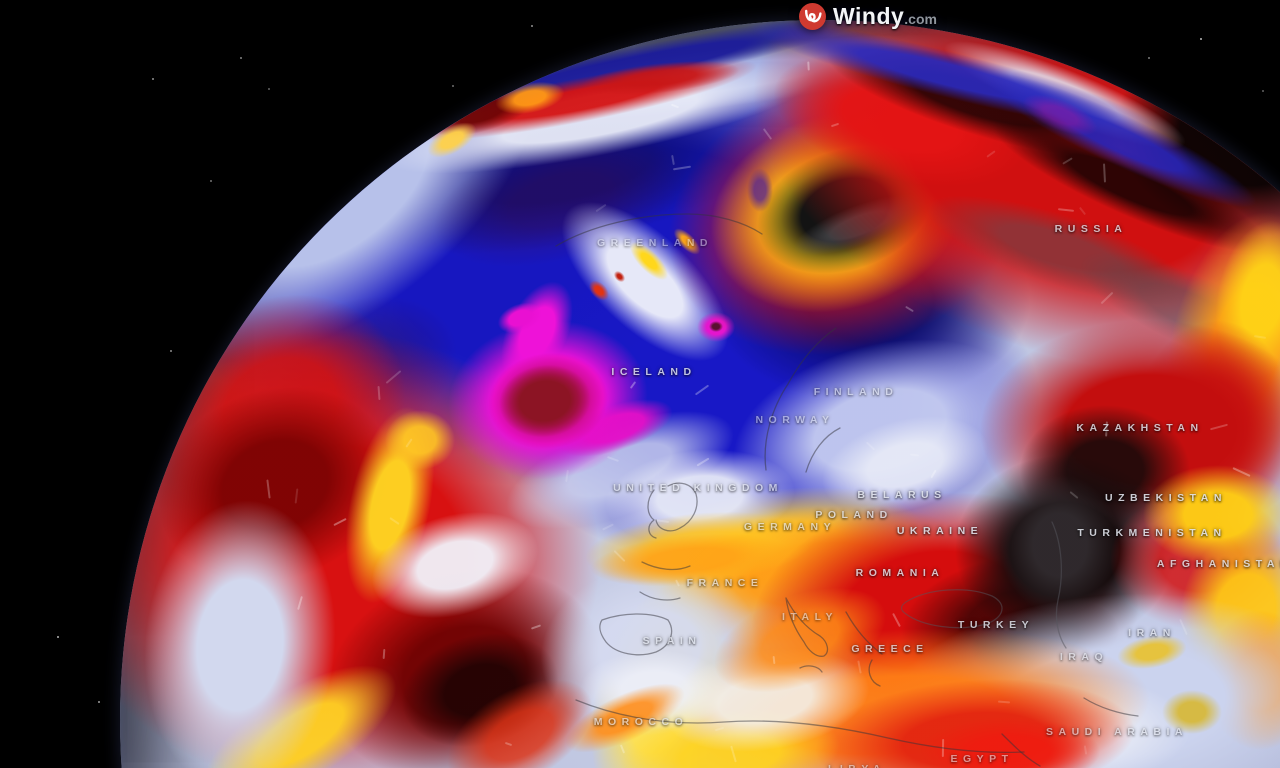  Describe the element at coordinates (812, 16) in the screenshot. I see `windy-swirl-icon` at that location.